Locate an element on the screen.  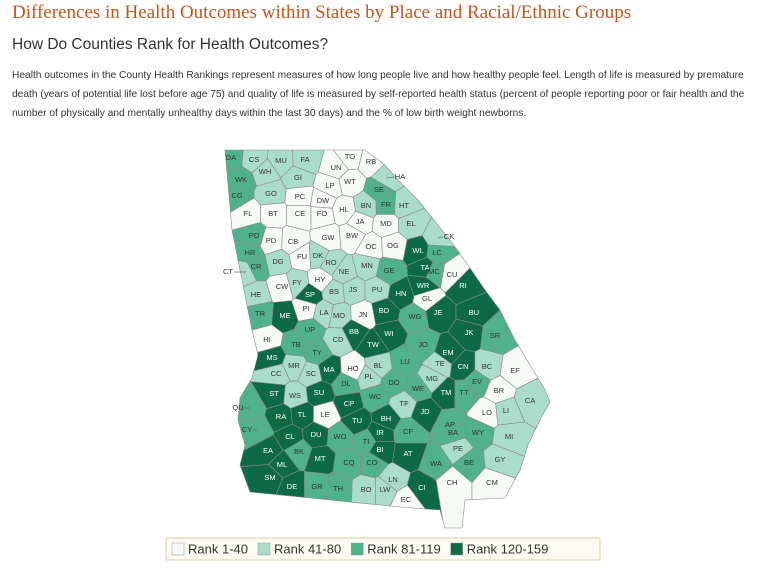
county-label: DU is located at coordinates (316, 434).